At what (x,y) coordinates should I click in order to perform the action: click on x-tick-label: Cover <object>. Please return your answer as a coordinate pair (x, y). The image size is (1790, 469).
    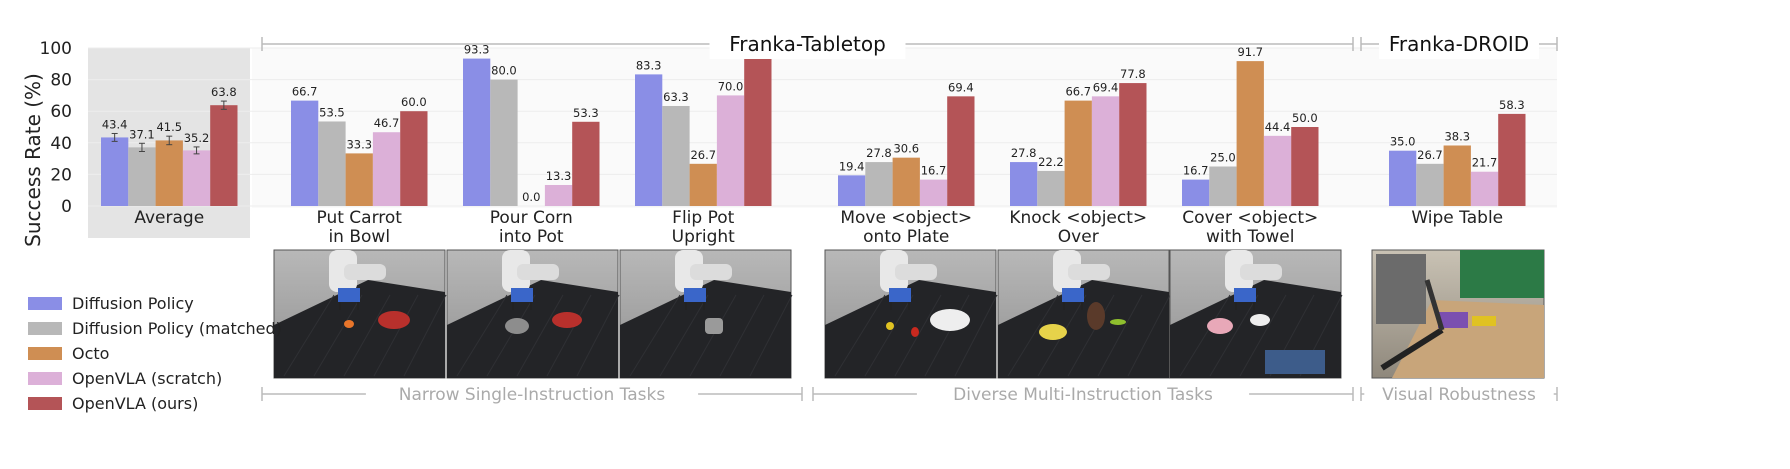
    Looking at the image, I should click on (1250, 218).